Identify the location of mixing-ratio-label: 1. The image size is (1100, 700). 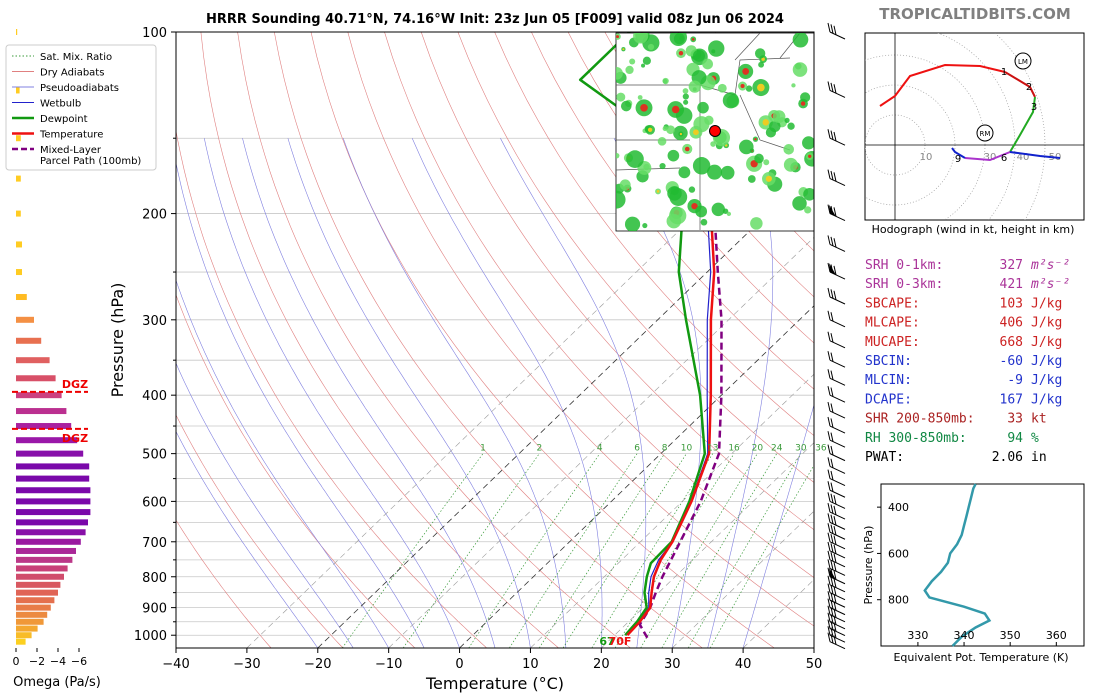
(483, 449).